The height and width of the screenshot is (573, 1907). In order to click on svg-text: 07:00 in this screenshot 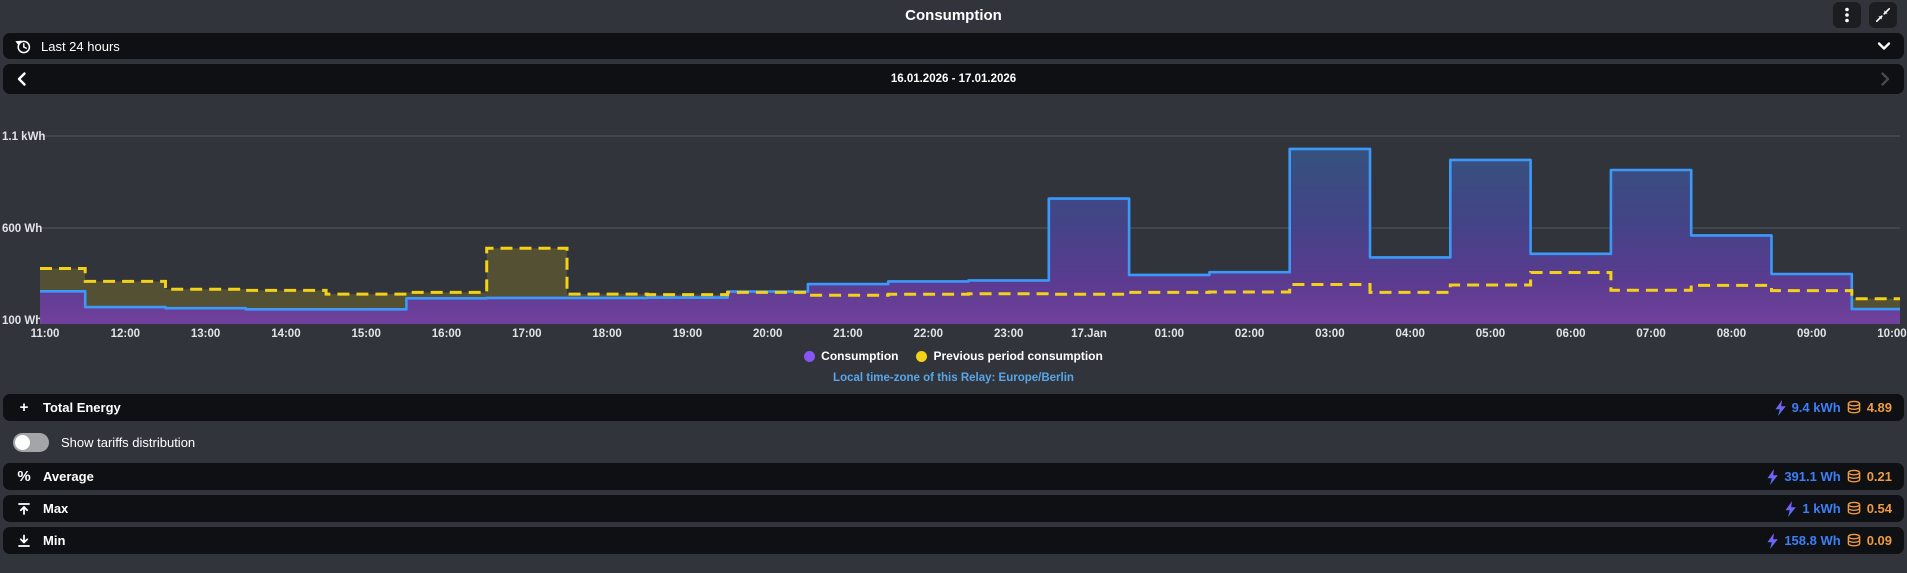, I will do `click(1650, 334)`.